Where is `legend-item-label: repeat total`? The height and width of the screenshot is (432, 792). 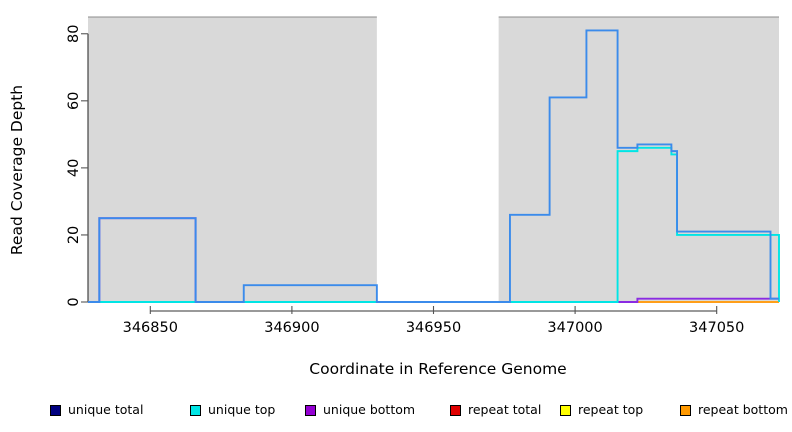
legend-item-label: repeat total is located at coordinates (505, 409).